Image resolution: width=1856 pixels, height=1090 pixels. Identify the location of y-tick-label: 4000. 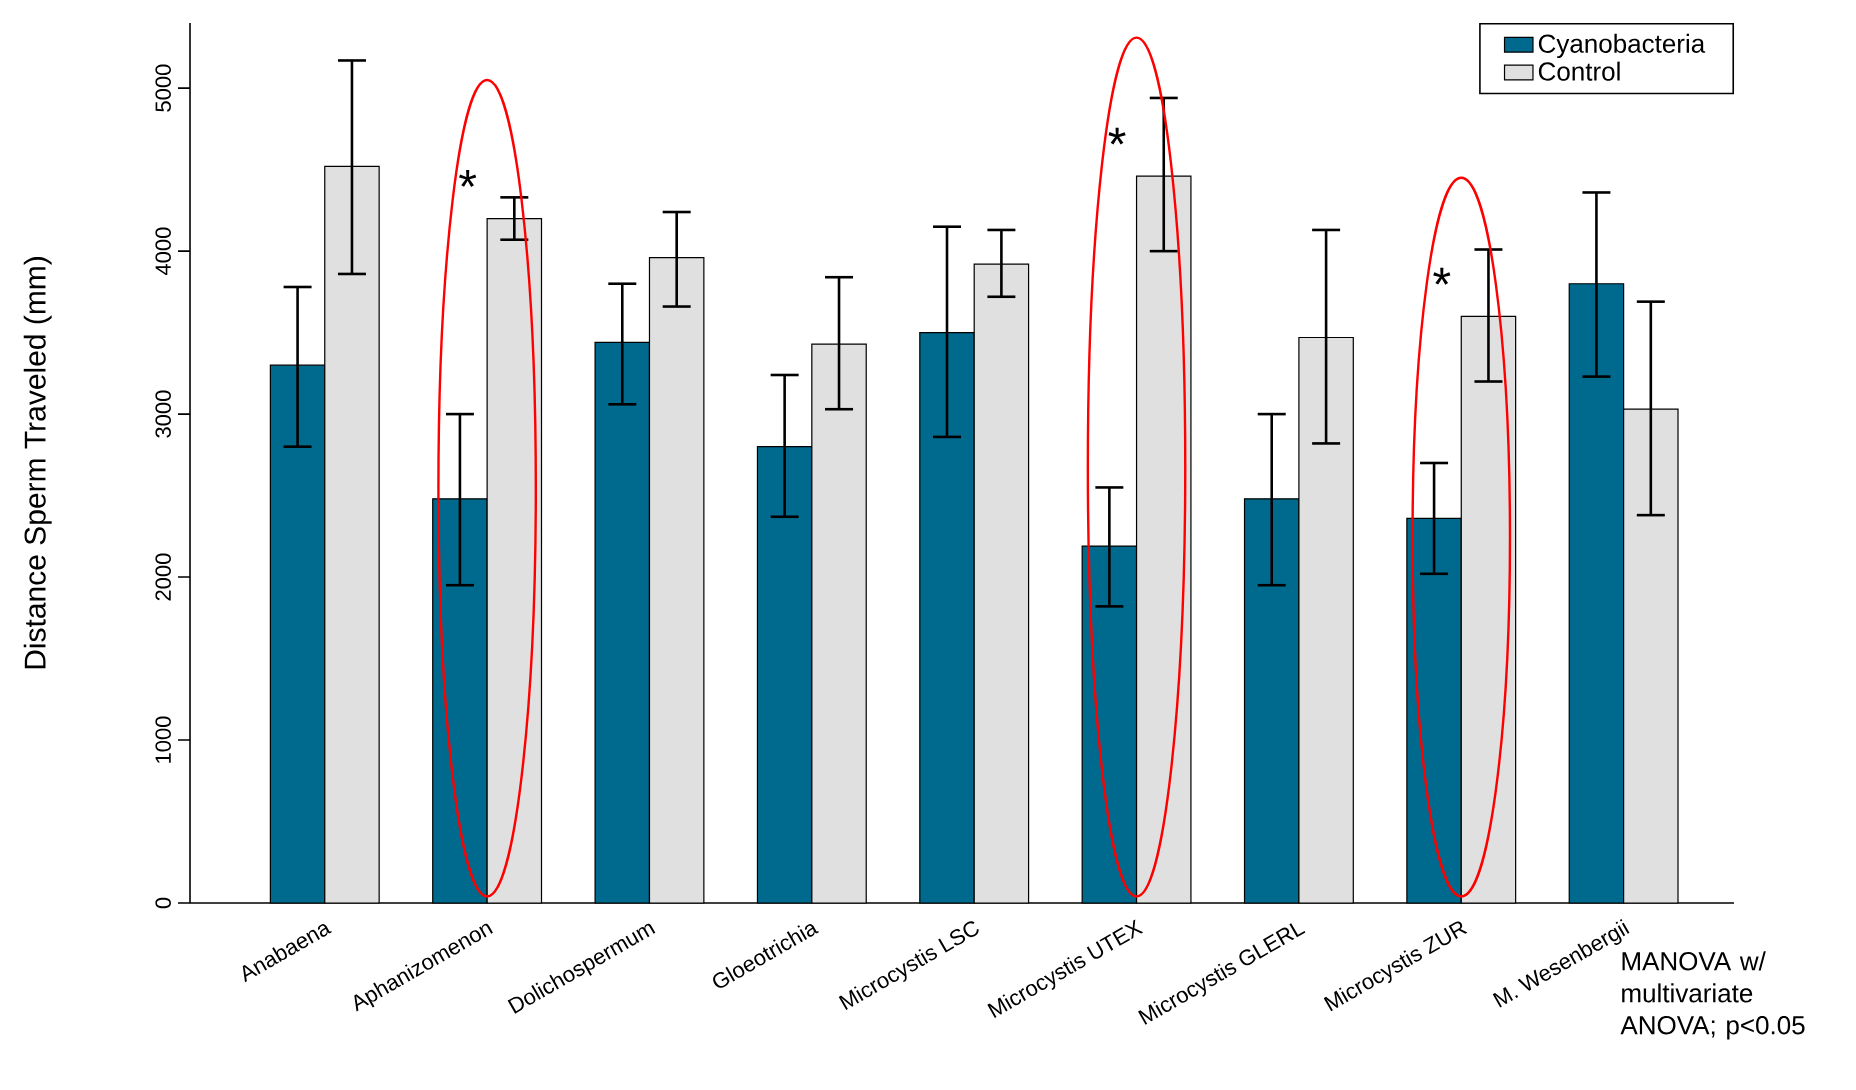
(163, 251).